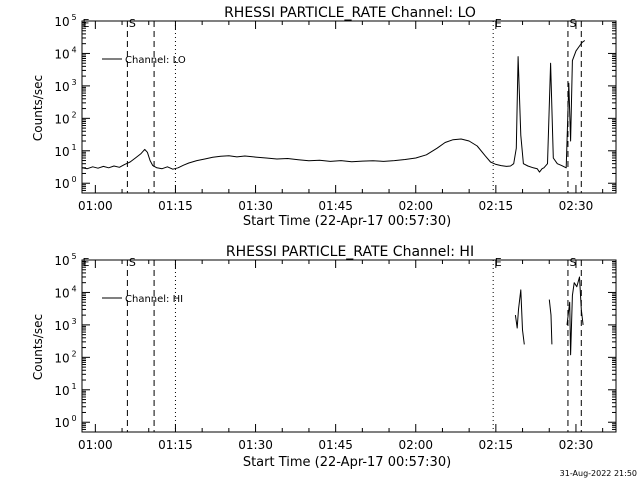 This screenshot has height=480, width=640. Describe the element at coordinates (95, 445) in the screenshot. I see `panel-1-xtick-label: 01:00` at that location.